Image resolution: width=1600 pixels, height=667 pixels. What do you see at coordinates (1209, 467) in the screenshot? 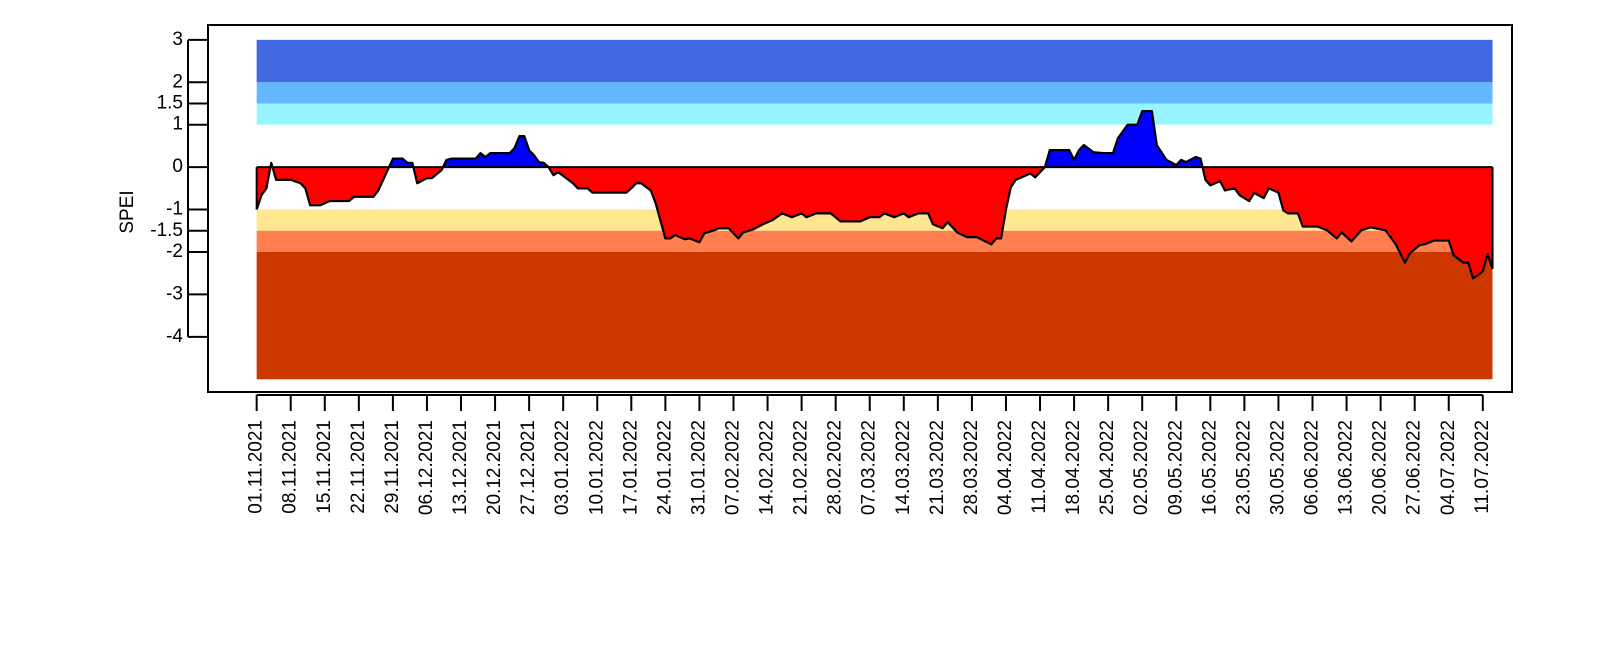
I see `x-tick-label: 16.05.2022` at bounding box center [1209, 467].